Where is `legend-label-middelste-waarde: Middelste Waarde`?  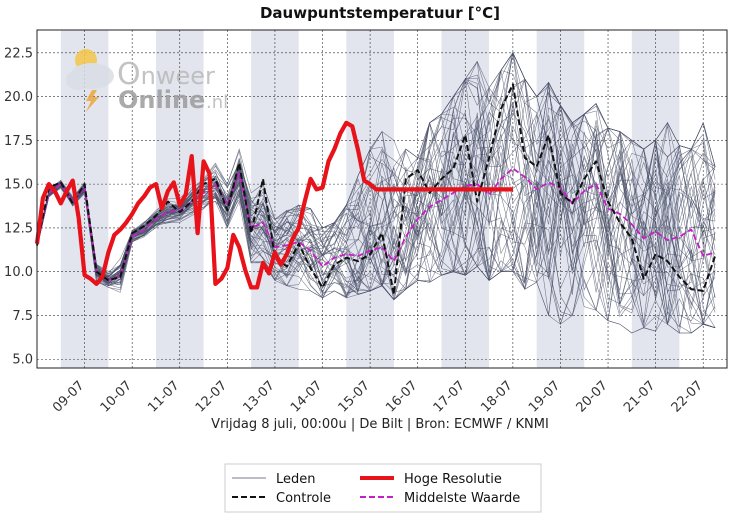
legend-label-middelste-waarde: Middelste Waarde is located at coordinates (462, 498).